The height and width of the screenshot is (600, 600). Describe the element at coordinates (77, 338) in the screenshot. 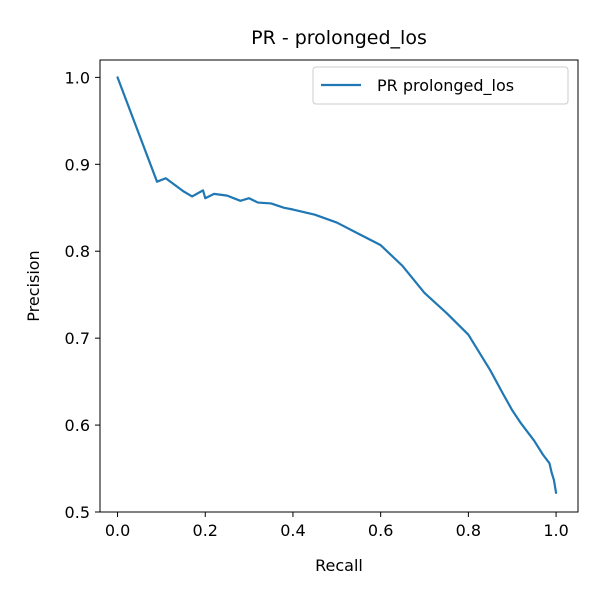

I see `y-tick-label: 0.7` at that location.